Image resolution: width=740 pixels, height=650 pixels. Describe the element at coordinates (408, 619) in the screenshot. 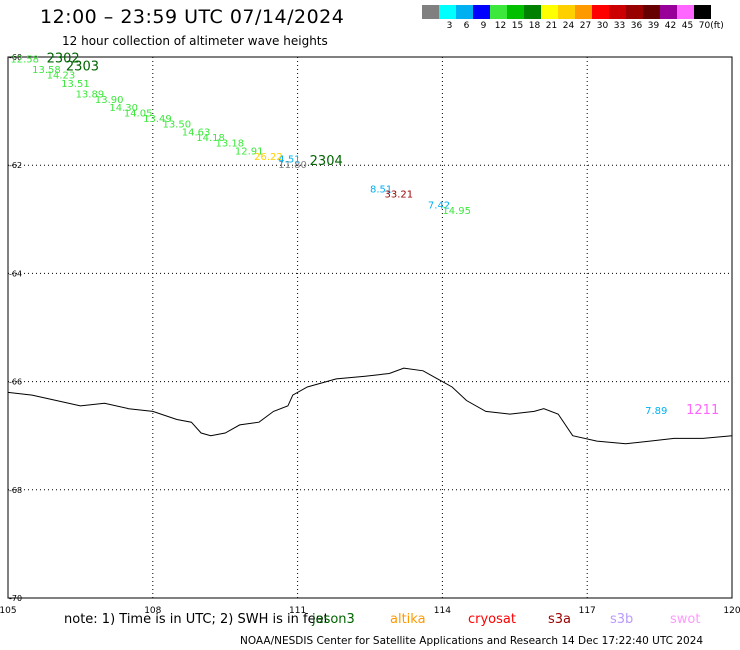

I see `sat-altika: altika` at that location.